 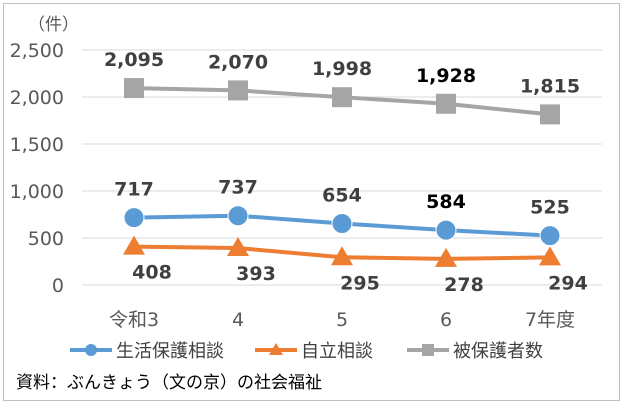 I want to click on y-axis-ticks: 0 500 1,000 1,500 2,000 2,500, so click(x=37, y=168).